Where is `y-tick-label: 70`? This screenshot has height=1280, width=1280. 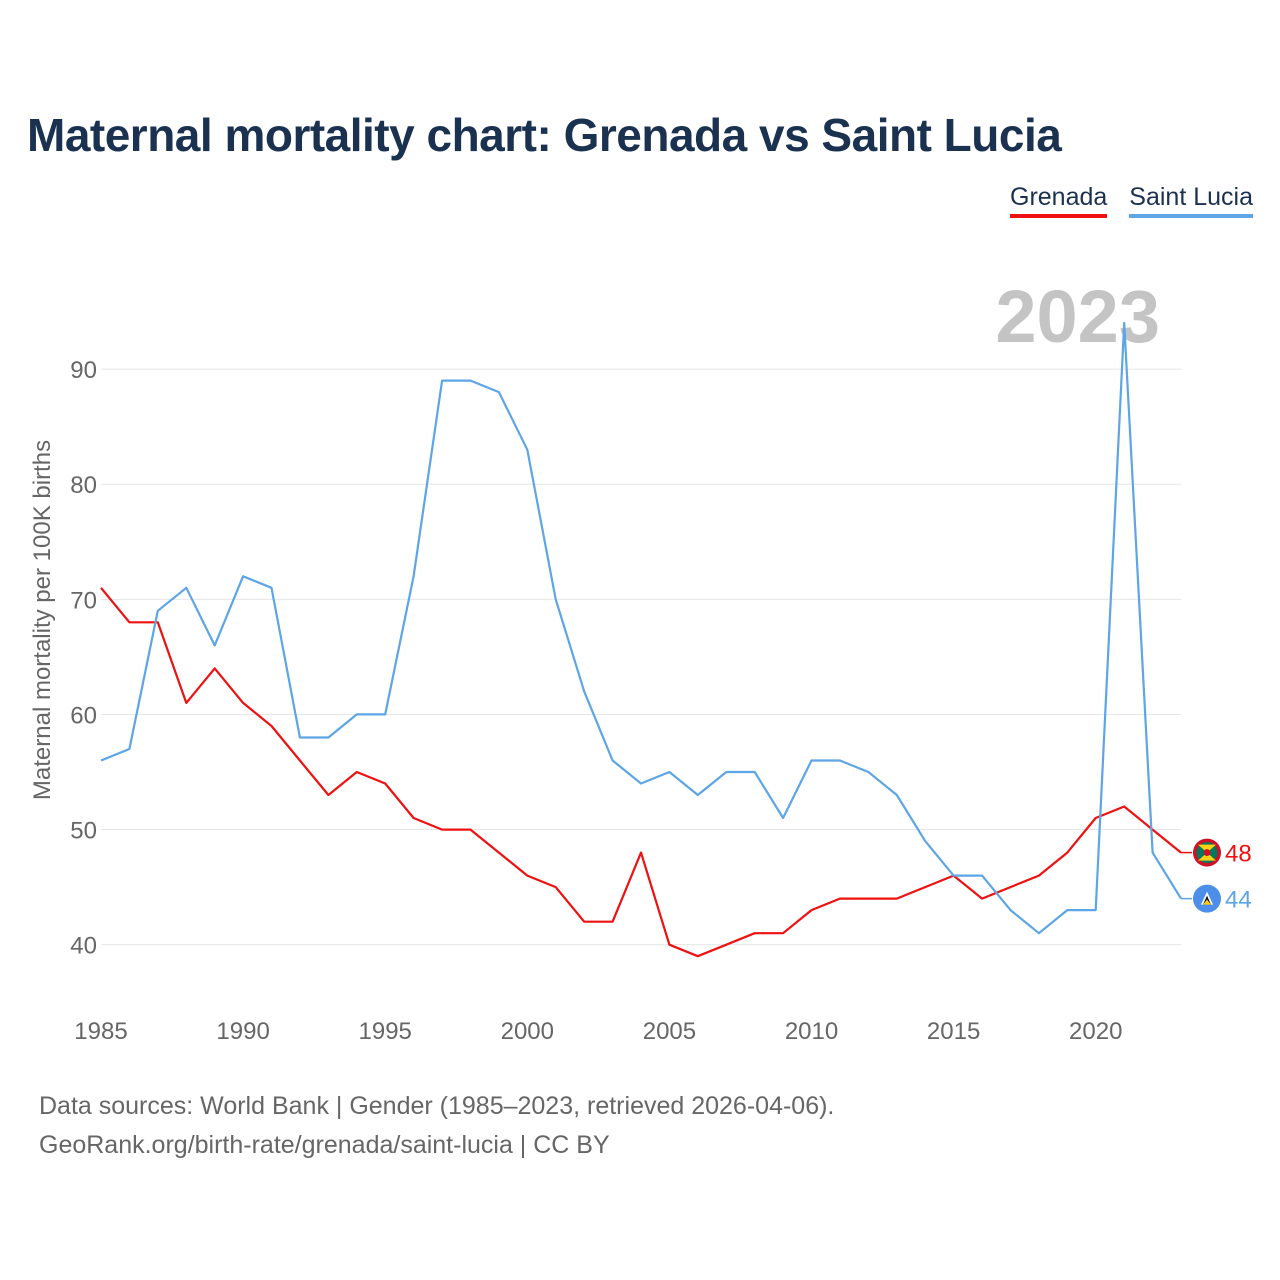
y-tick-label: 70 is located at coordinates (83, 600).